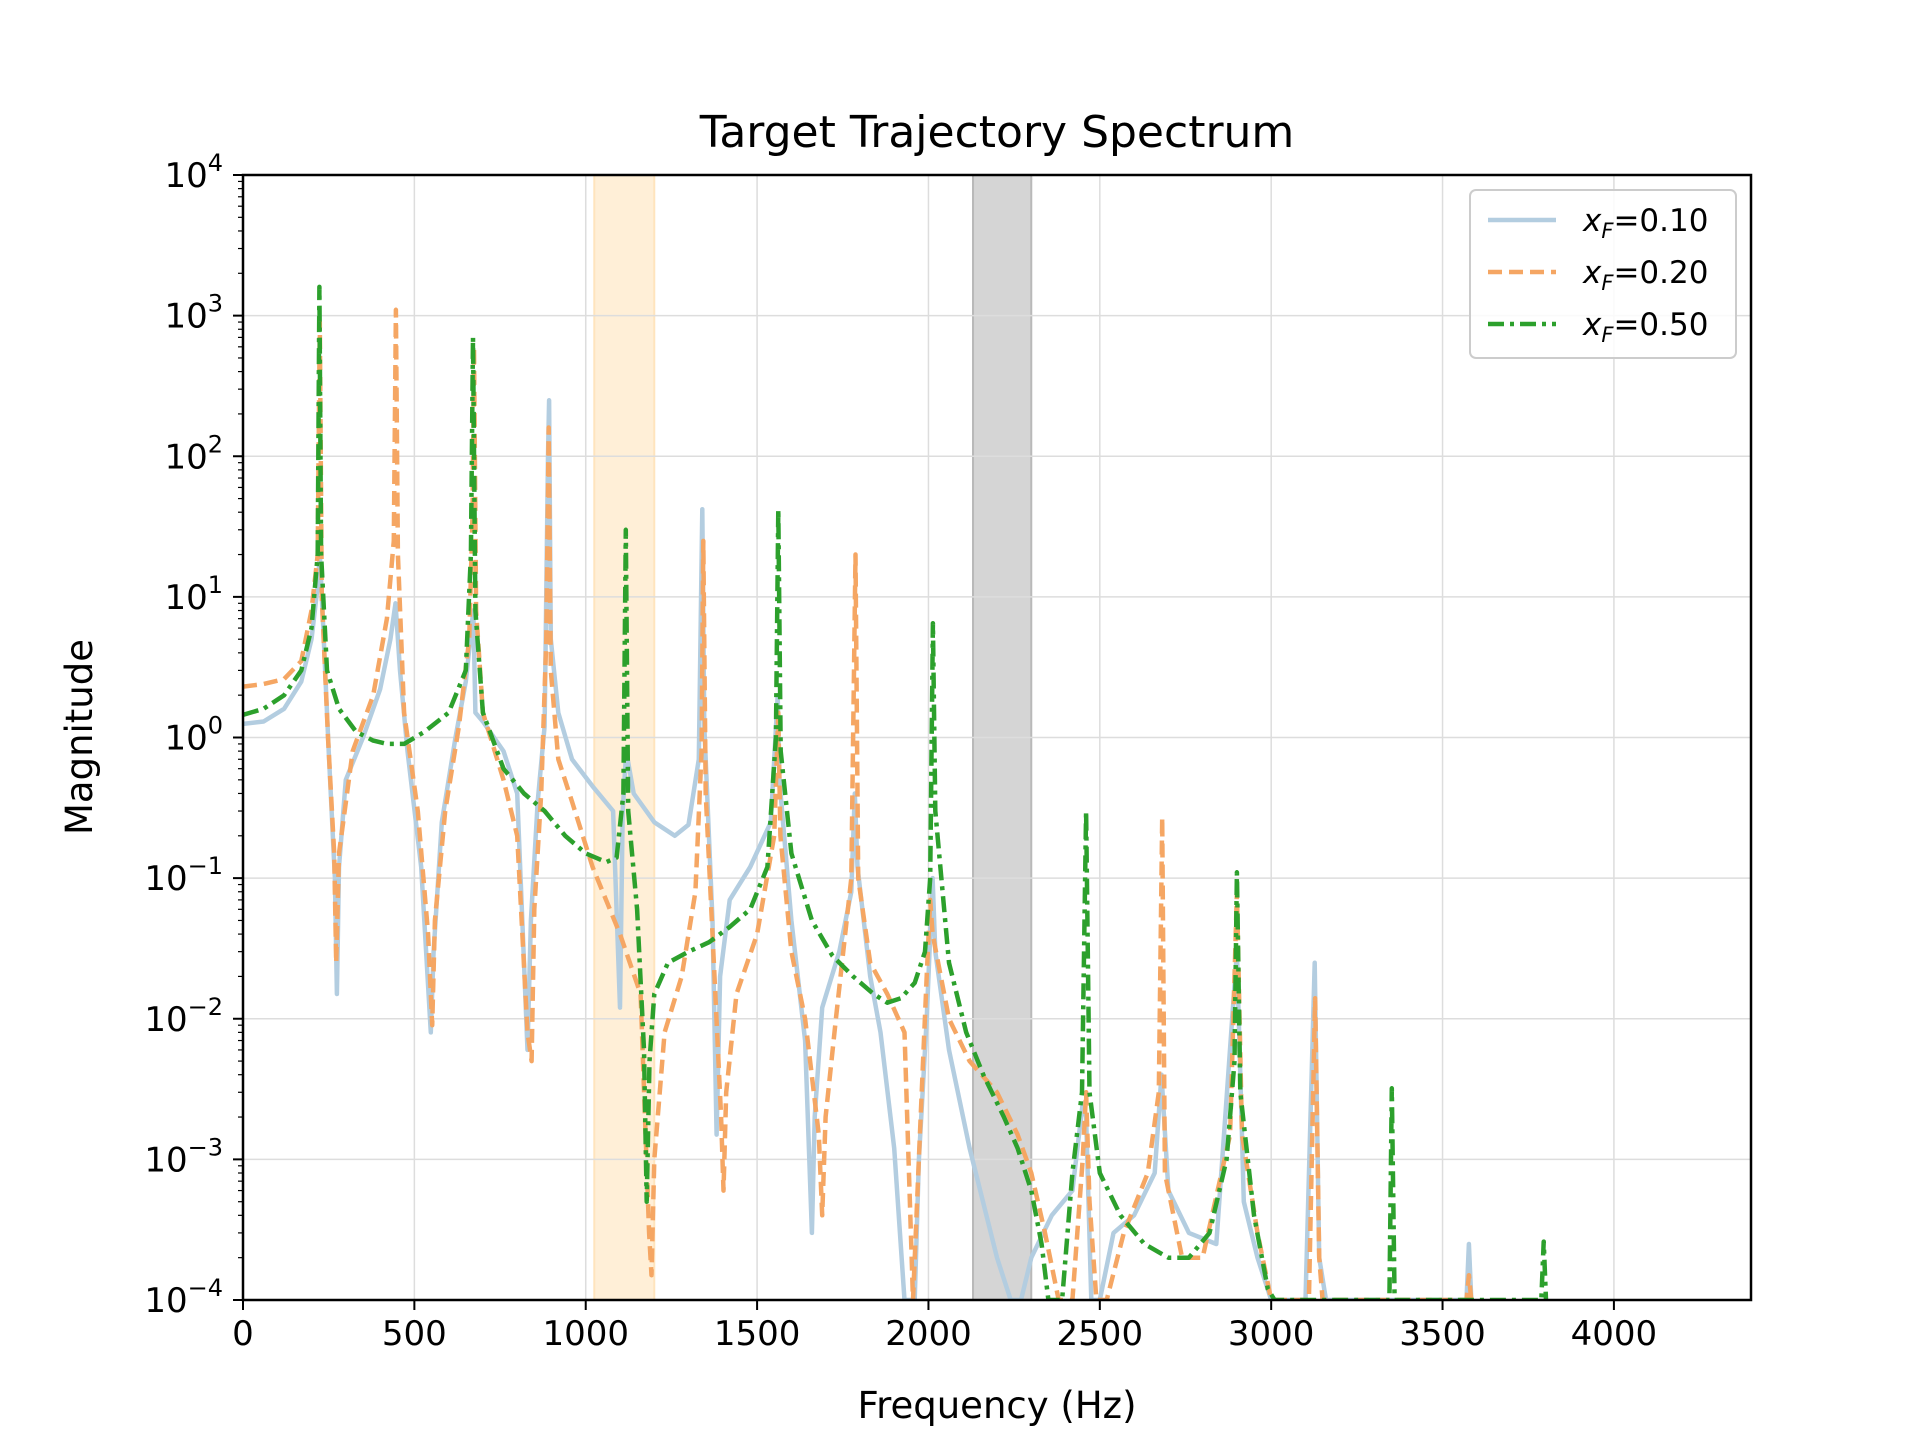 The width and height of the screenshot is (1920, 1440). Describe the element at coordinates (1442, 1334) in the screenshot. I see `x-tick-label: 3500` at that location.